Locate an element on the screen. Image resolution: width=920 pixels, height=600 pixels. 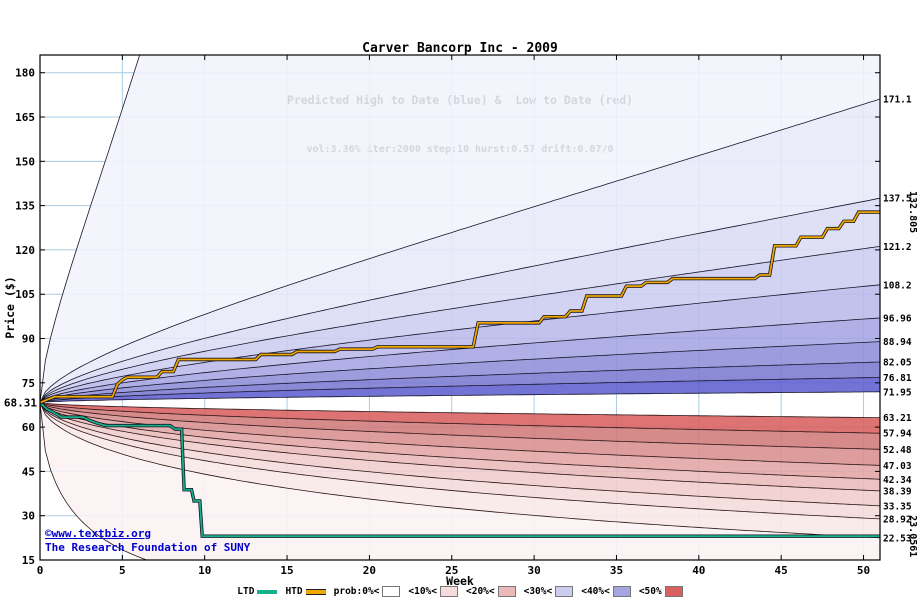
curve-end-label: 71.95 is located at coordinates (897, 392).